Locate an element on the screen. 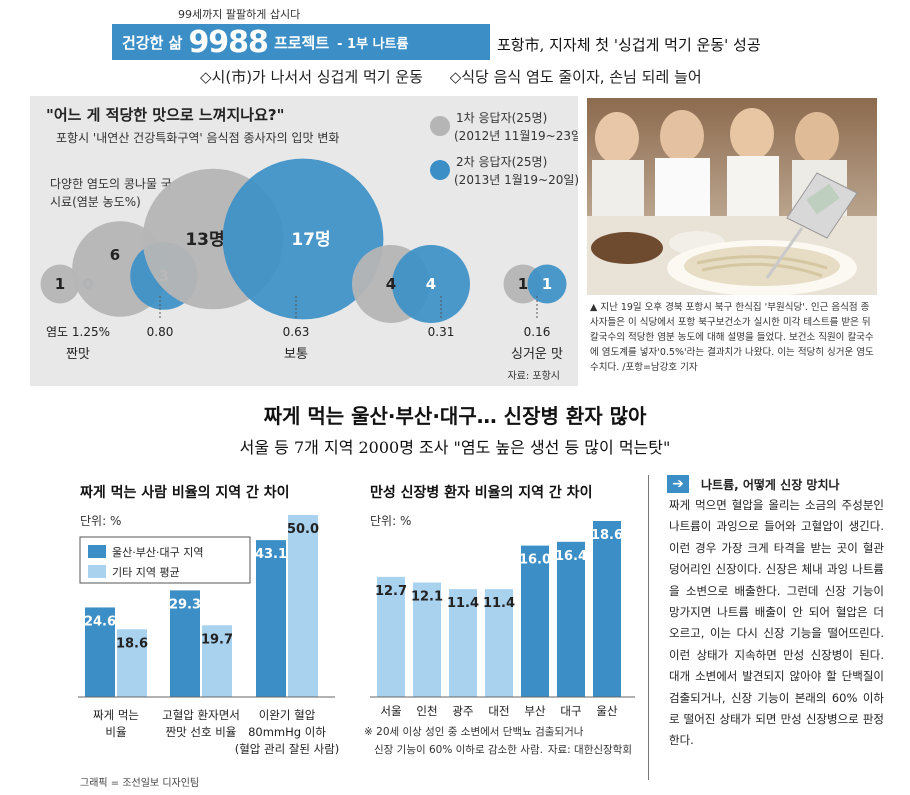  bubble-source: 자료: 포항시 is located at coordinates (533, 376).